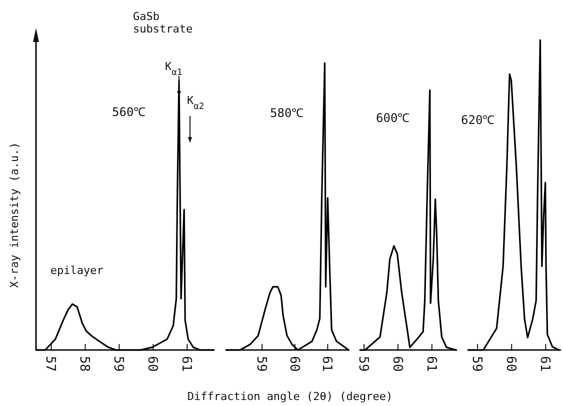 The image size is (563, 406). I want to click on x-axis-title: Diffraction angle (2θ) (degree), so click(290, 396).